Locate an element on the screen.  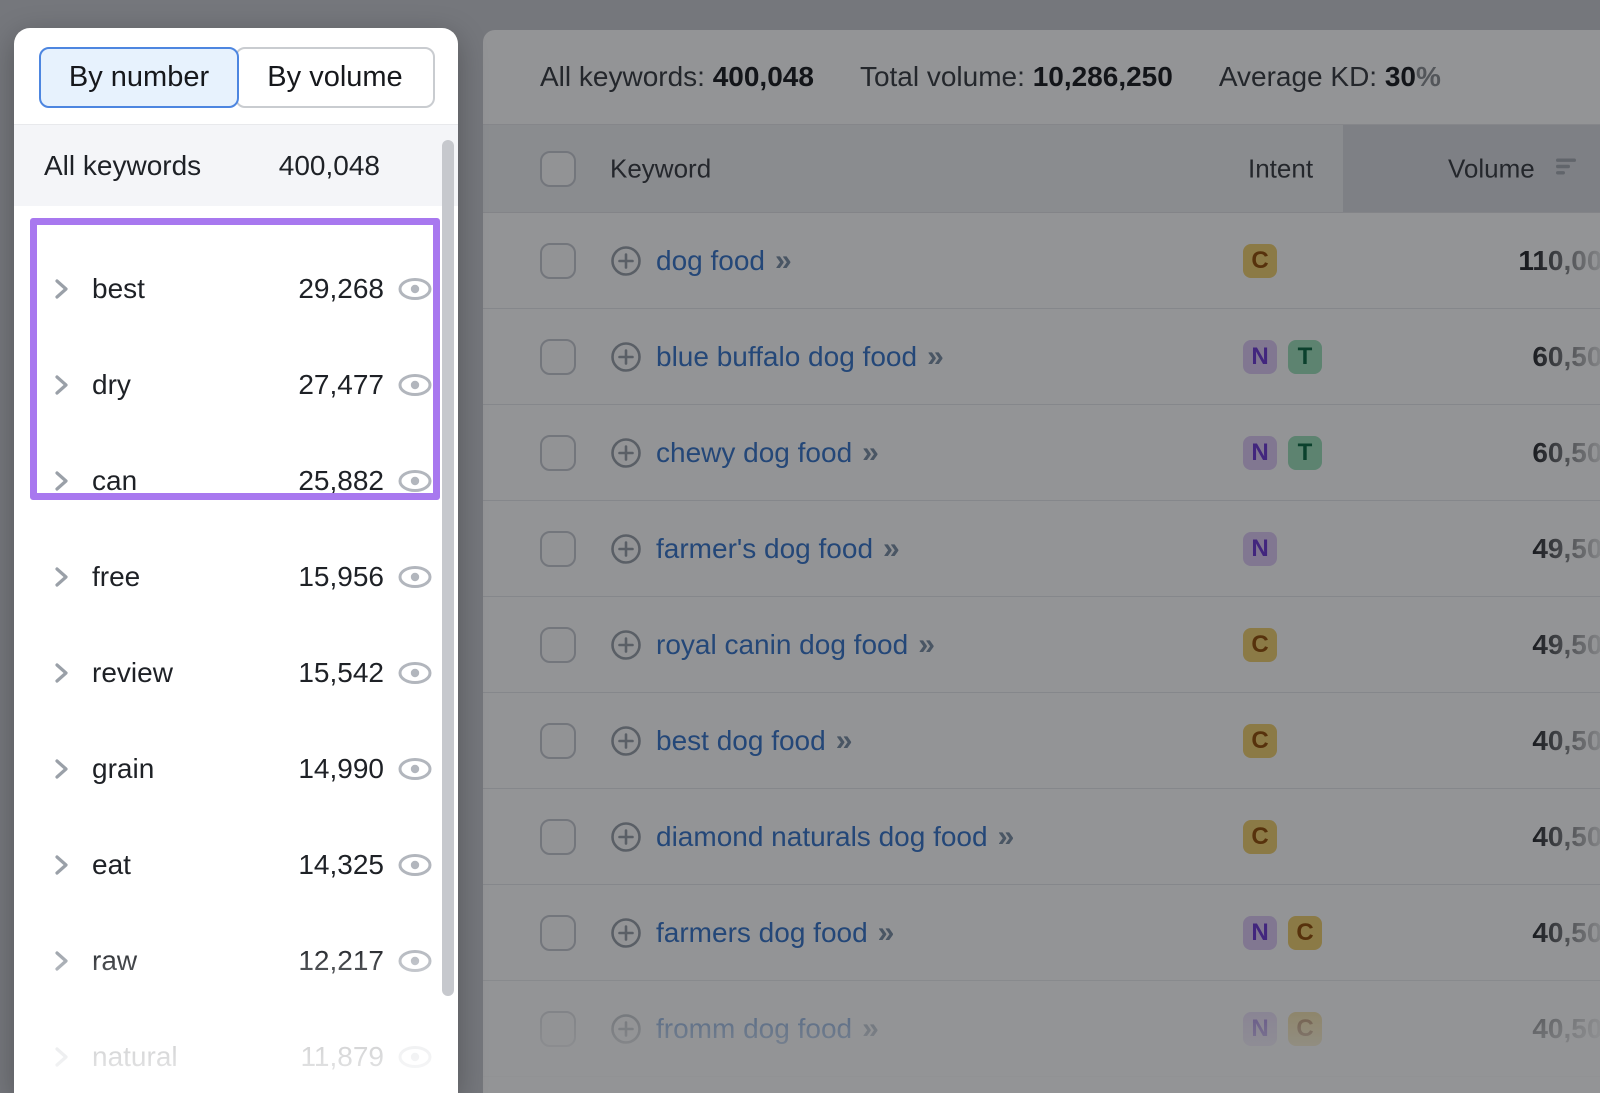
keyword-group-row: eat 14,325 is located at coordinates (236, 865).